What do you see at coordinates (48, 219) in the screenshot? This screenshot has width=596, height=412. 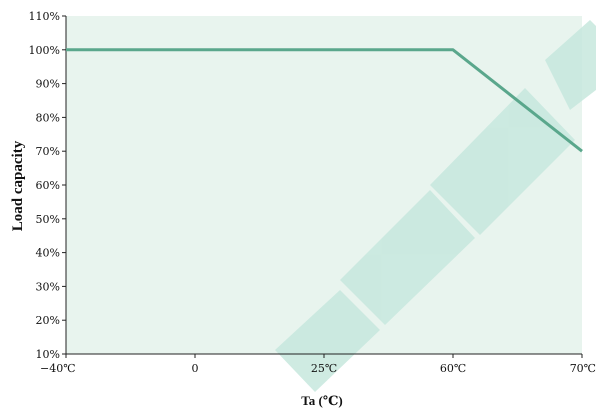 I see `y-tick-label: 50%` at bounding box center [48, 219].